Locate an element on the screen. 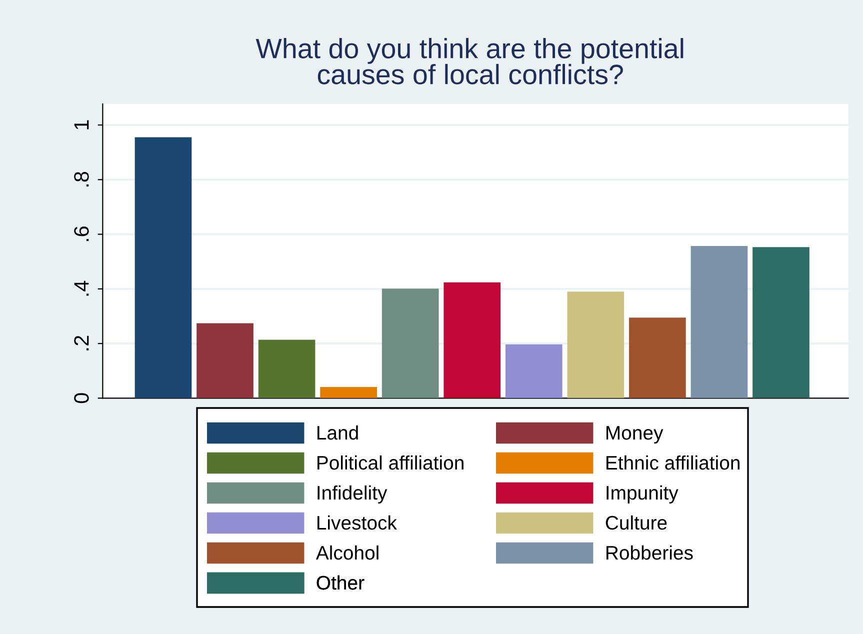 This screenshot has width=863, height=634. legend-label: Political affiliation is located at coordinates (390, 462).